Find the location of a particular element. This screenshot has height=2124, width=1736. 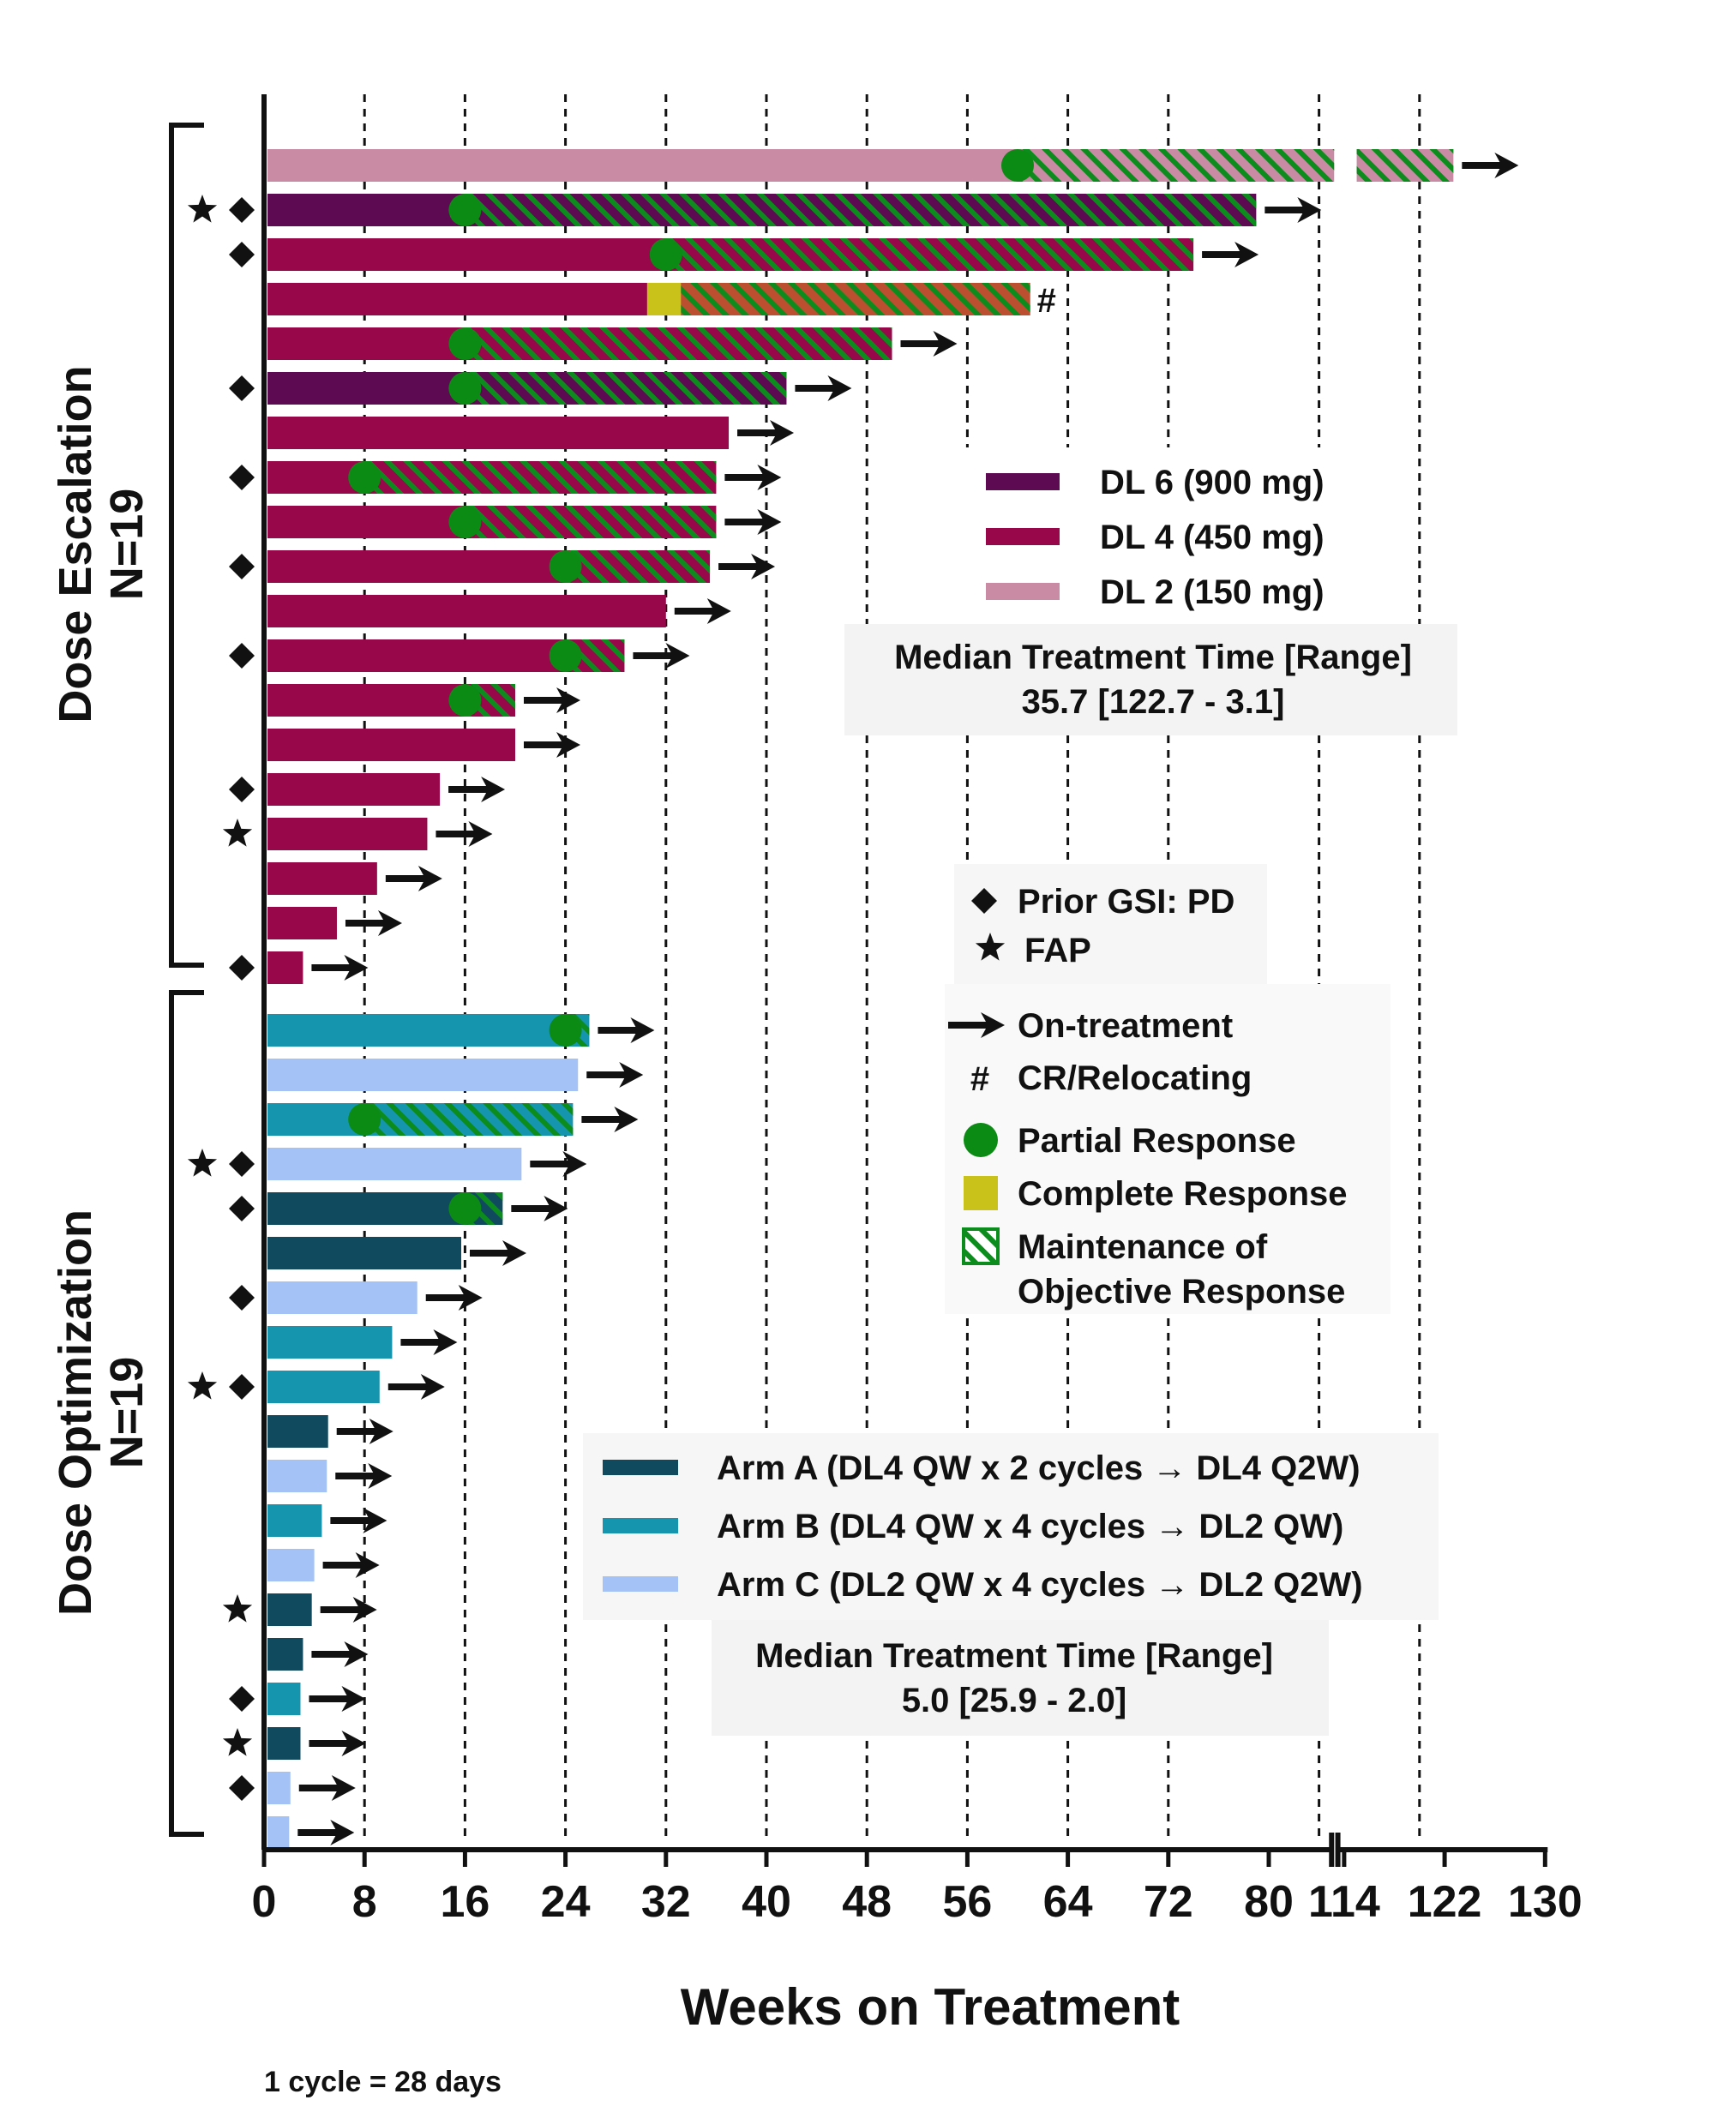

x-tick-label: 8 is located at coordinates (364, 1902).